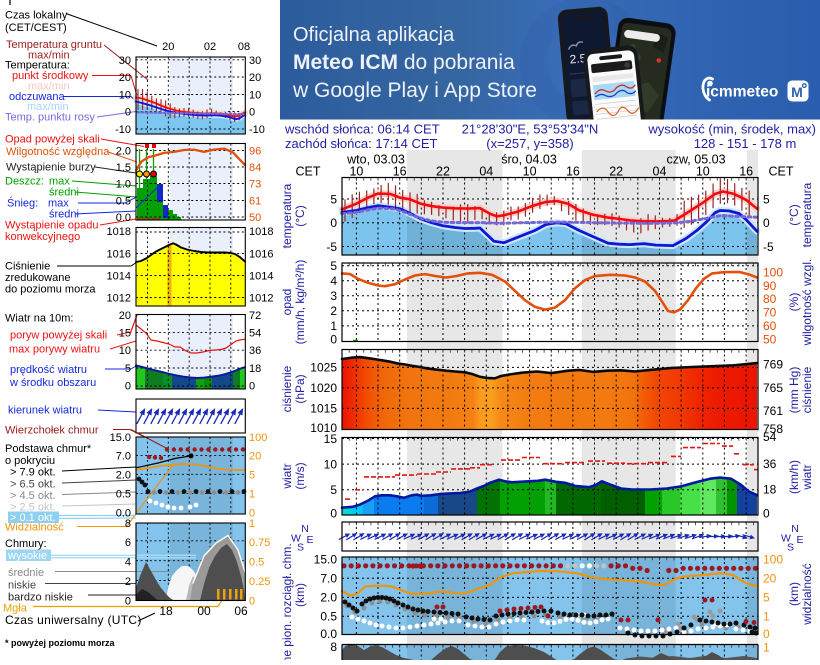 The image size is (820, 665). I want to click on svg-text: Wilgotność względna, so click(58, 152).